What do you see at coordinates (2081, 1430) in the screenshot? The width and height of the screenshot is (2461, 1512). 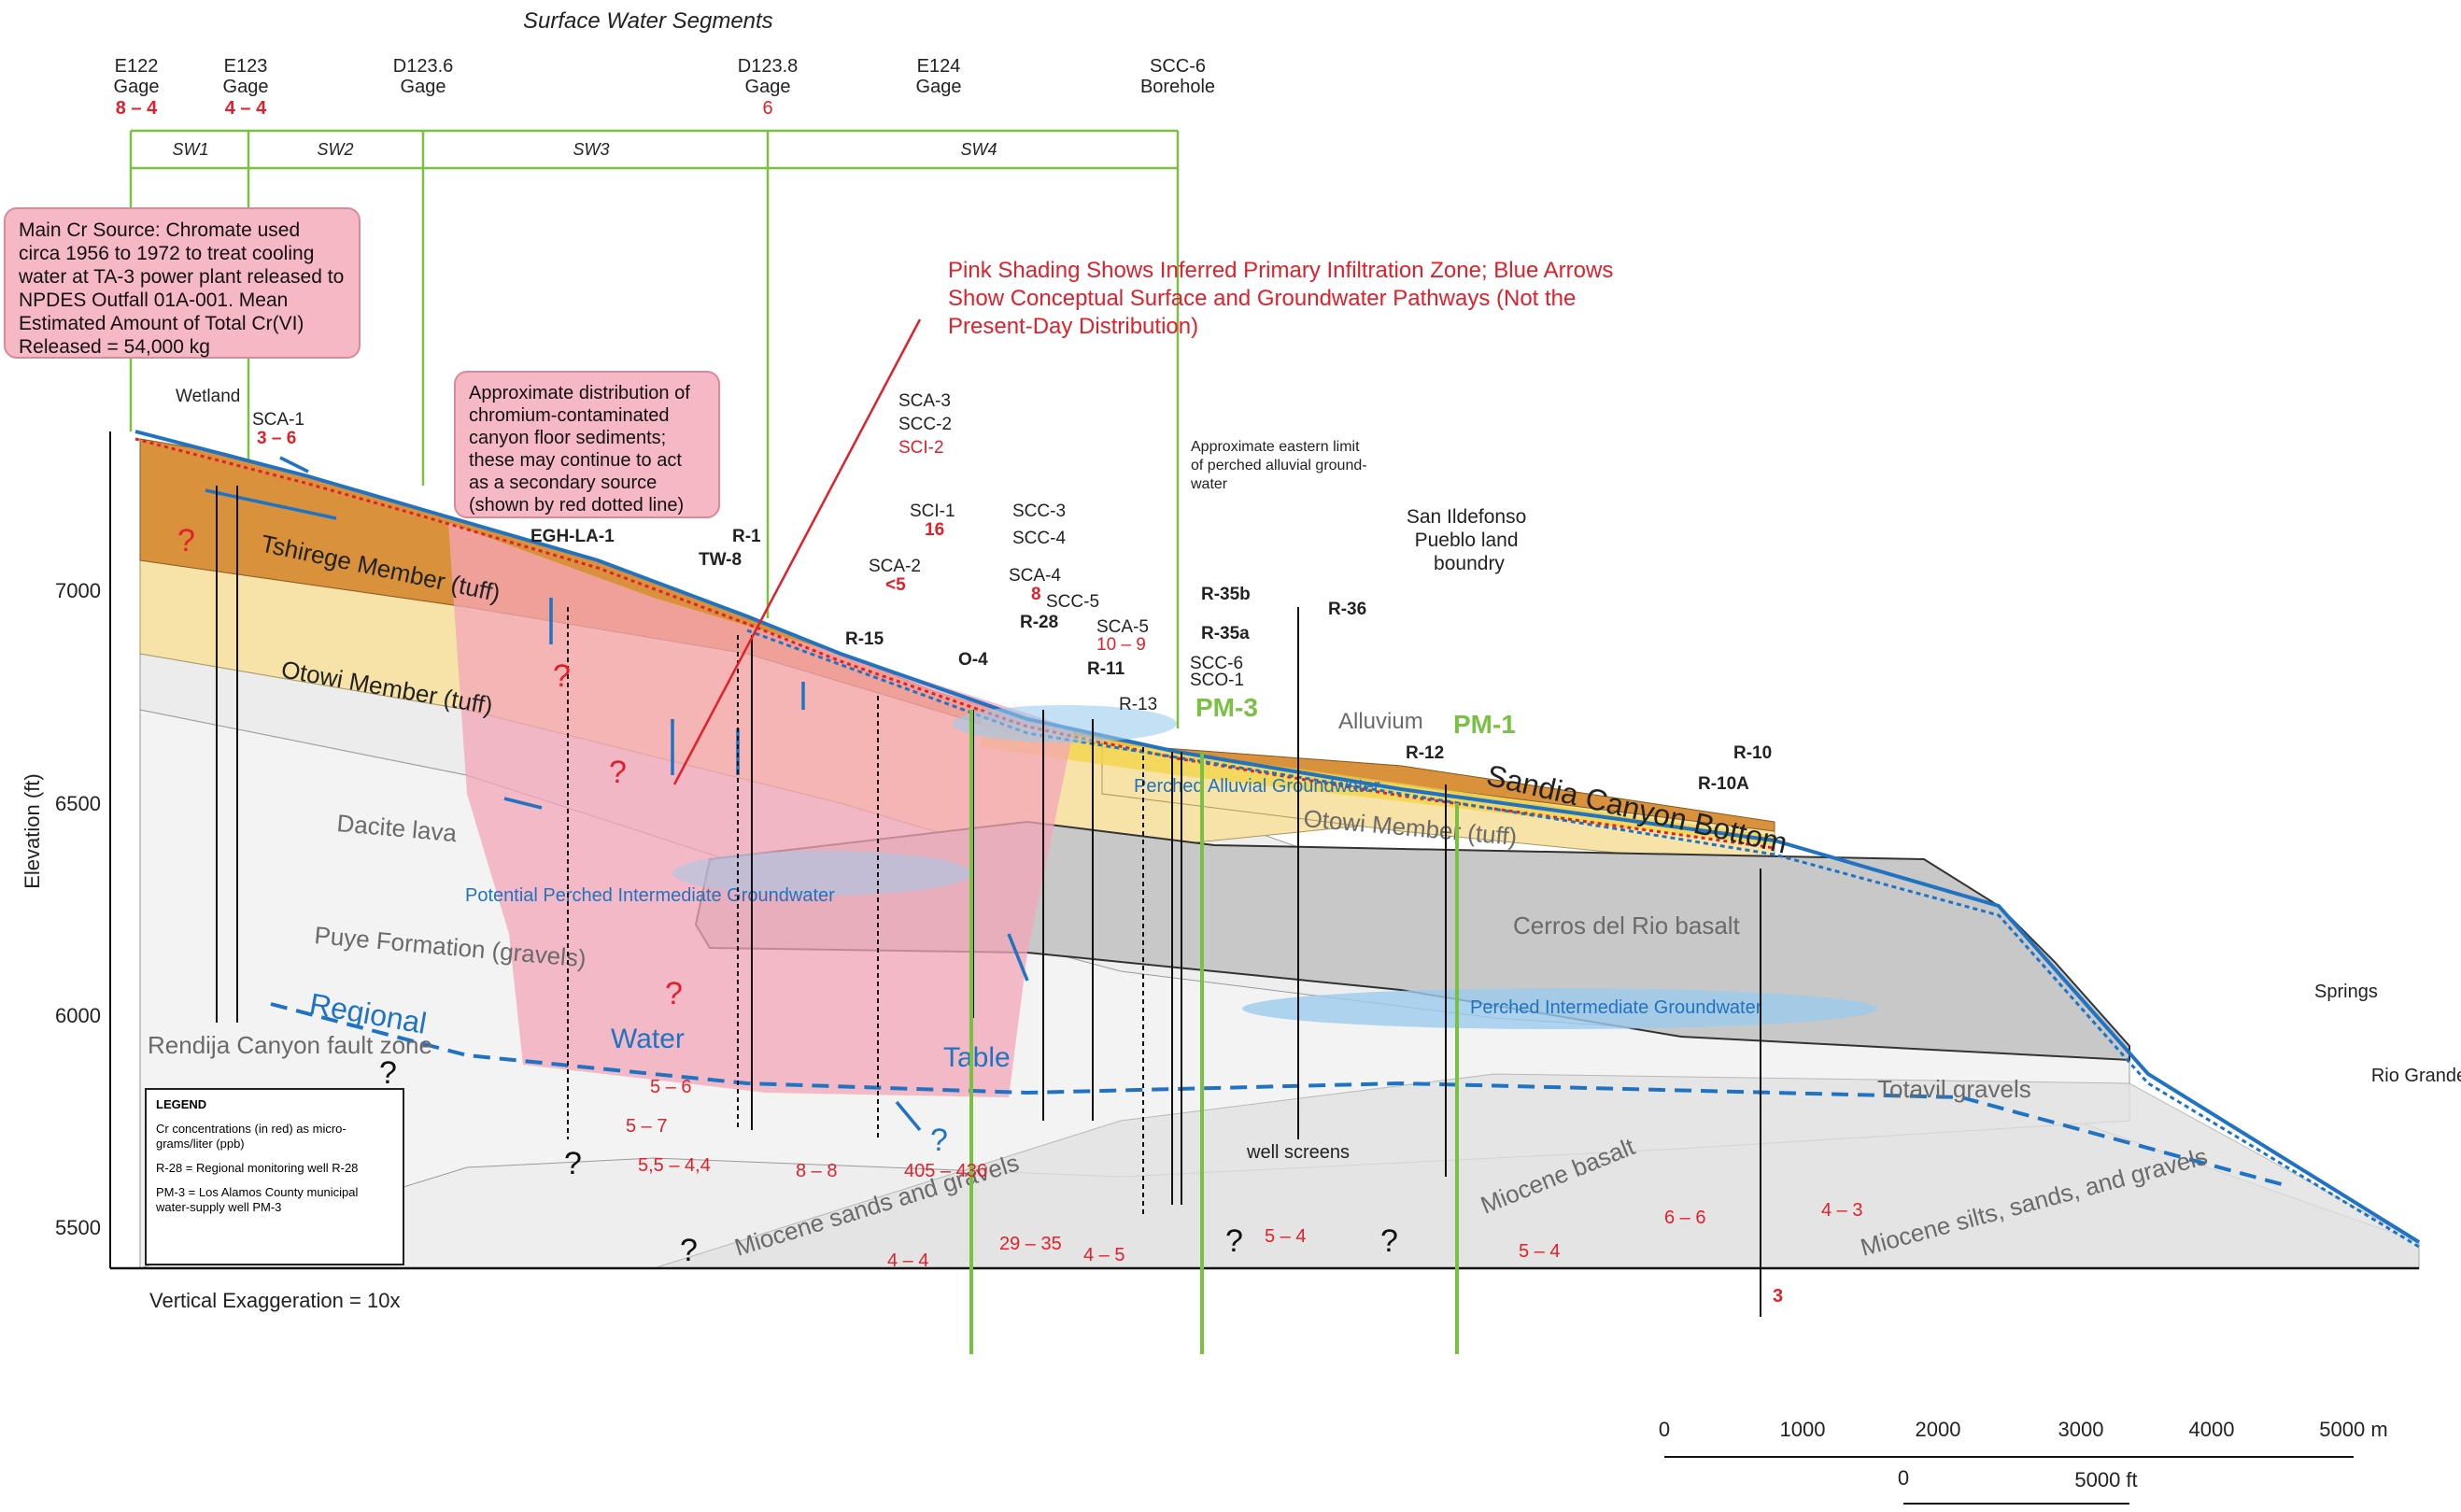 I see `scale-tick-m: 3000` at bounding box center [2081, 1430].